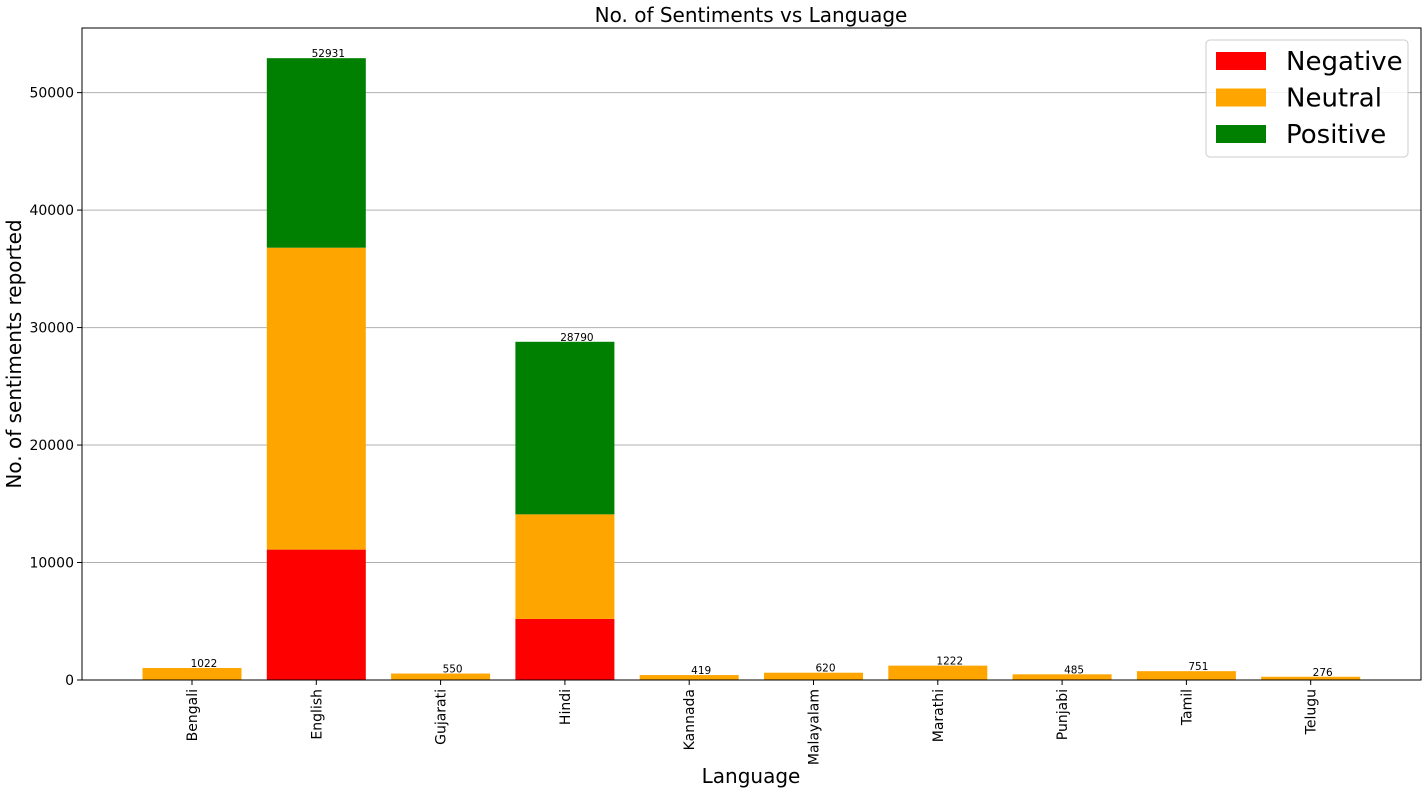  Describe the element at coordinates (441, 676) in the screenshot. I see `bar-neutral-gujarati` at that location.